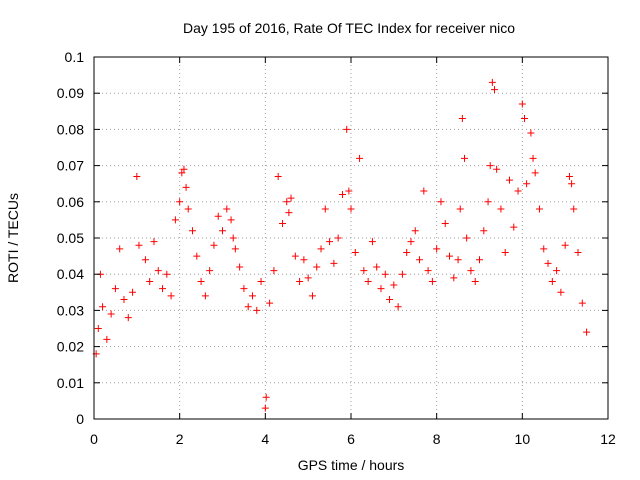 The height and width of the screenshot is (480, 640). What do you see at coordinates (70, 383) in the screenshot?
I see `y-tick-label: 0.01` at bounding box center [70, 383].